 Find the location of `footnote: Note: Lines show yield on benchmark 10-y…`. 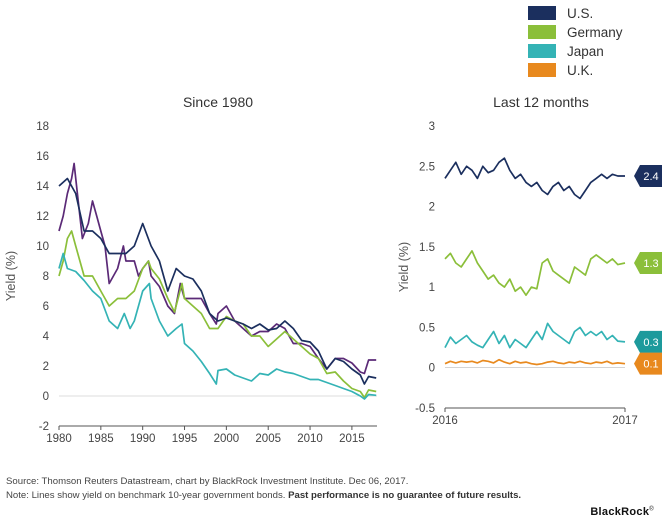

footnote: Note: Lines show yield on benchmark 10-y… is located at coordinates (263, 495).